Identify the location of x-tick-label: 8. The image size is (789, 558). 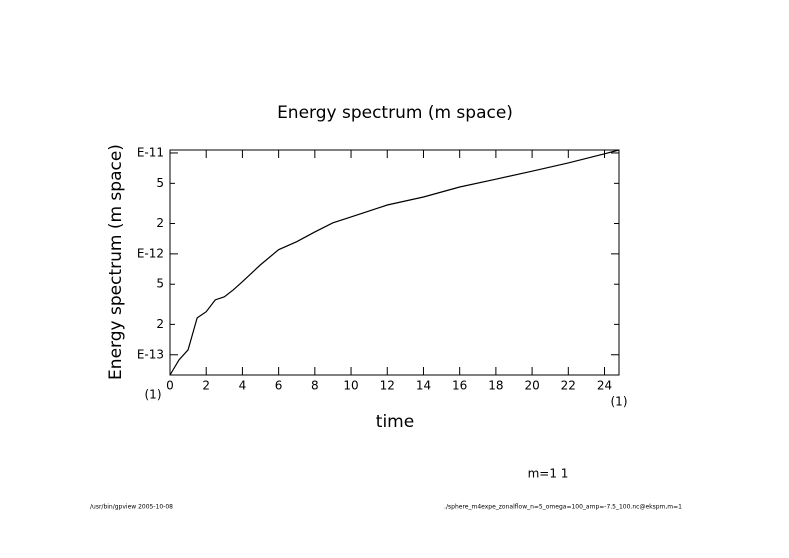
(315, 386).